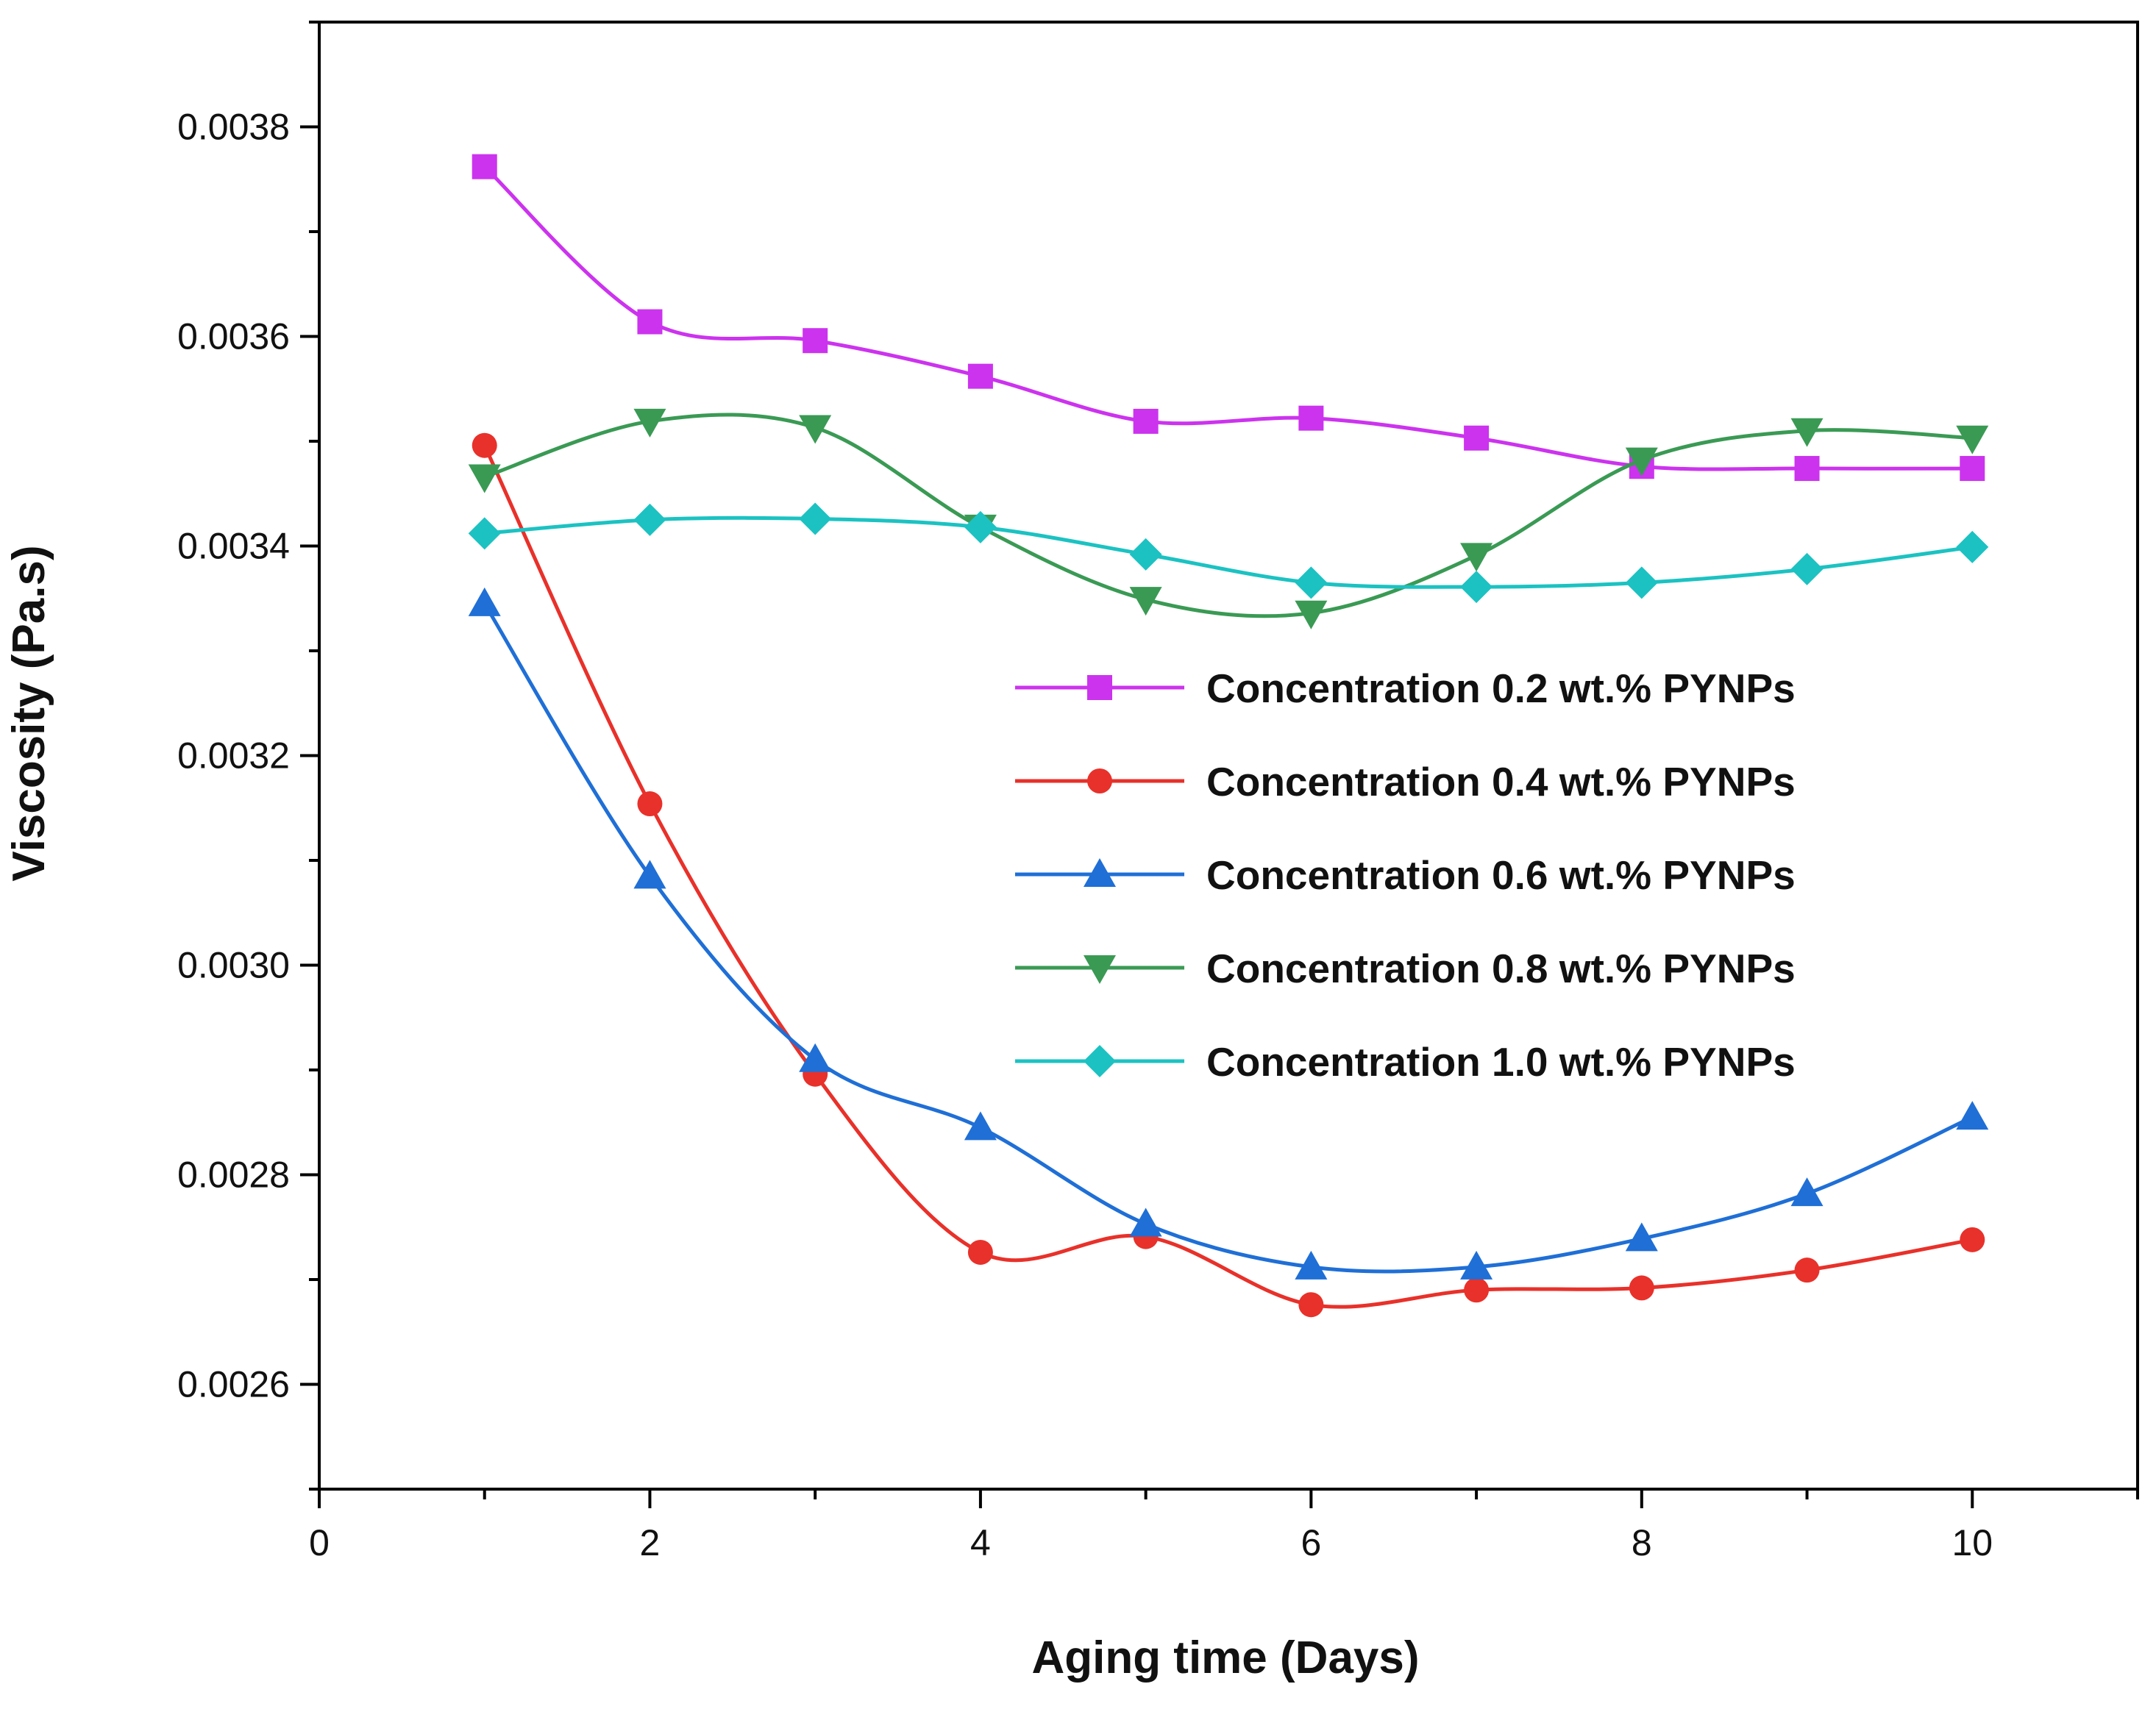 This screenshot has width=2156, height=1709. I want to click on y-axis-title: Viscosity (Pa.s), so click(29, 713).